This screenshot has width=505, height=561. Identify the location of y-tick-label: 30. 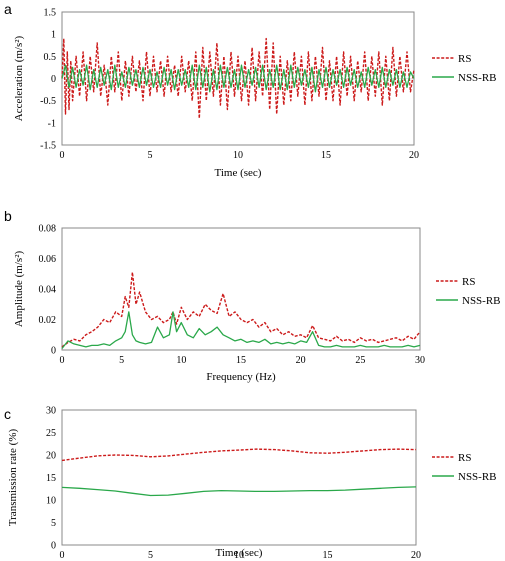
(51, 411).